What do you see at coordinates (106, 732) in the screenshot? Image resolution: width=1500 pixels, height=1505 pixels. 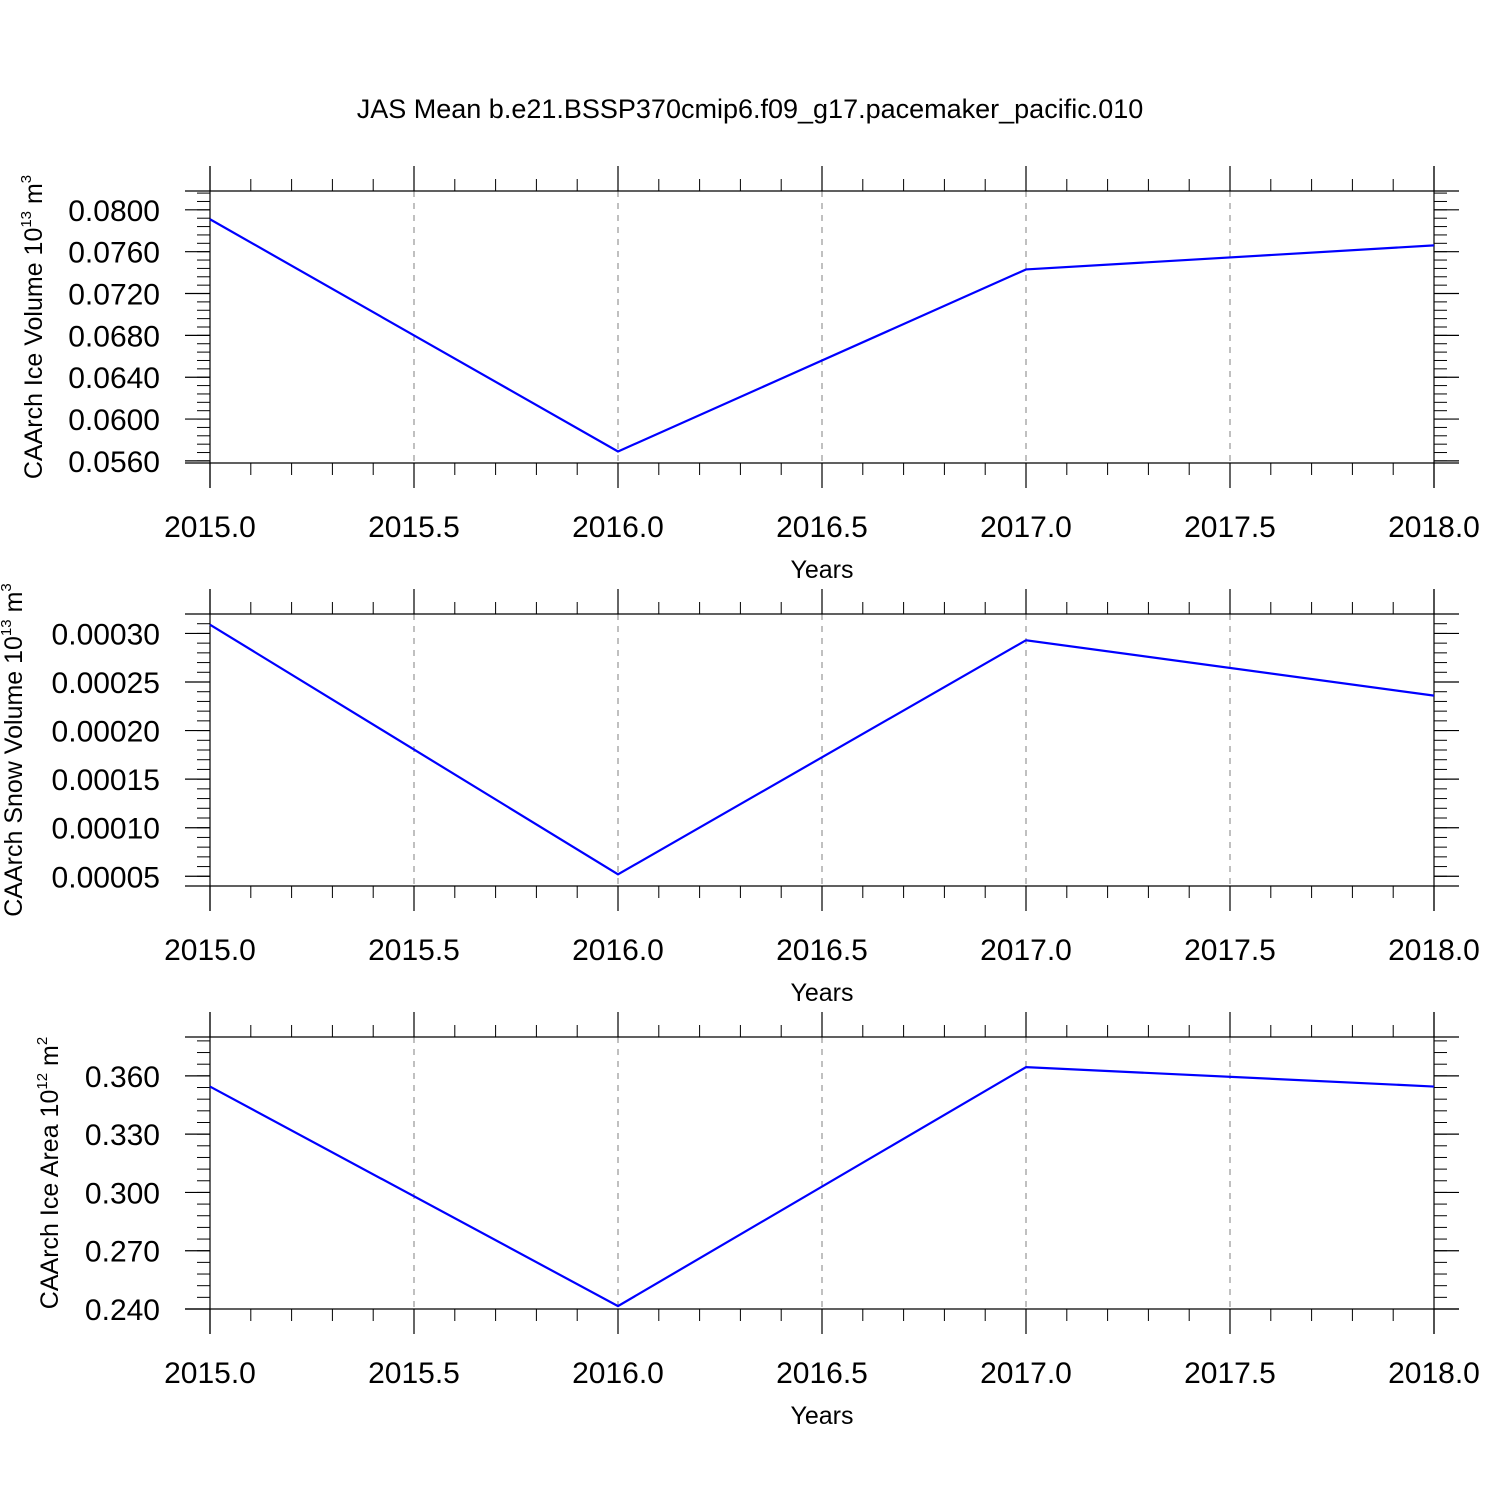 I see `y-tick-label: 0.00020` at bounding box center [106, 732].